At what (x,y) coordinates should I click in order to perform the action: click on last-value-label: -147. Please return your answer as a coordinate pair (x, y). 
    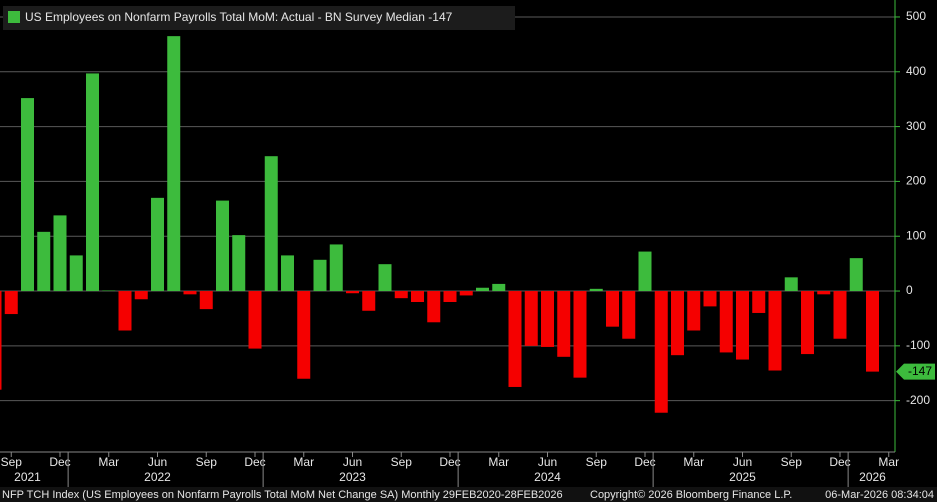
    Looking at the image, I should click on (920, 371).